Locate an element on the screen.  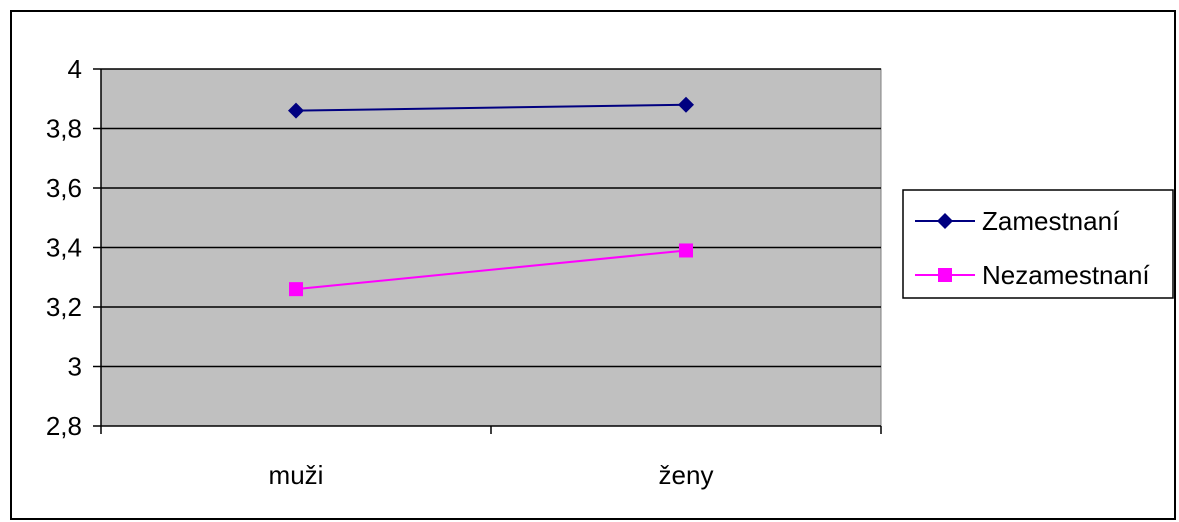
legend-item: Zamestnaní is located at coordinates (1017, 221).